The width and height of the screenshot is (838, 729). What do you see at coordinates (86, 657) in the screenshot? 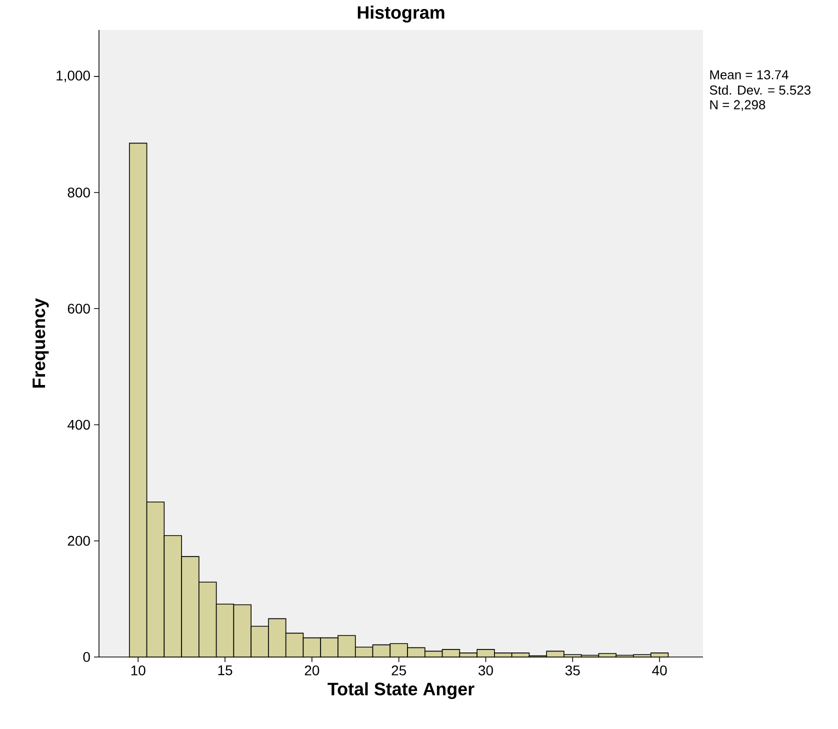
I see `y-tick-label: 0` at bounding box center [86, 657].